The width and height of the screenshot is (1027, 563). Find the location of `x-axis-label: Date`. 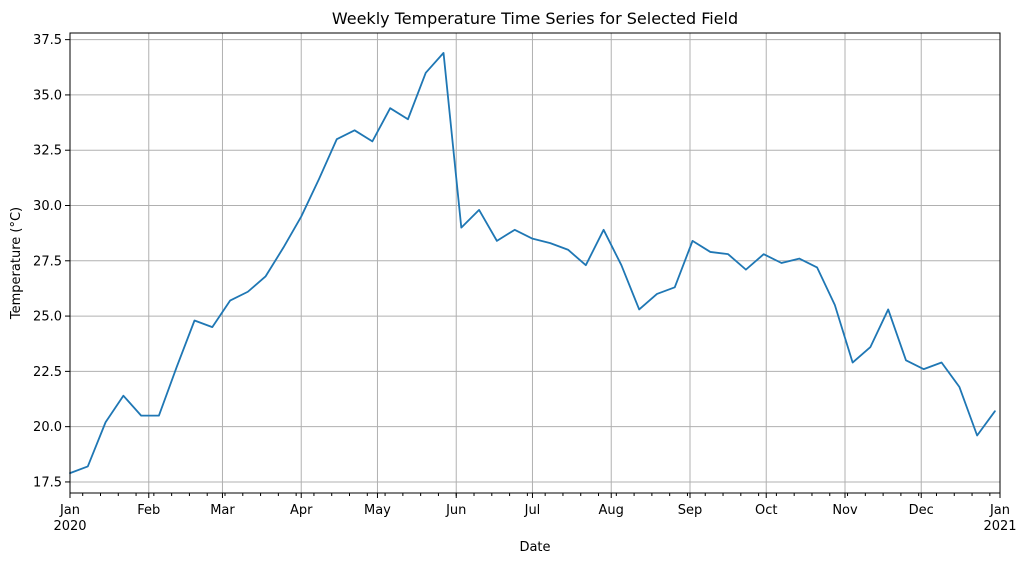

x-axis-label: Date is located at coordinates (534, 547).